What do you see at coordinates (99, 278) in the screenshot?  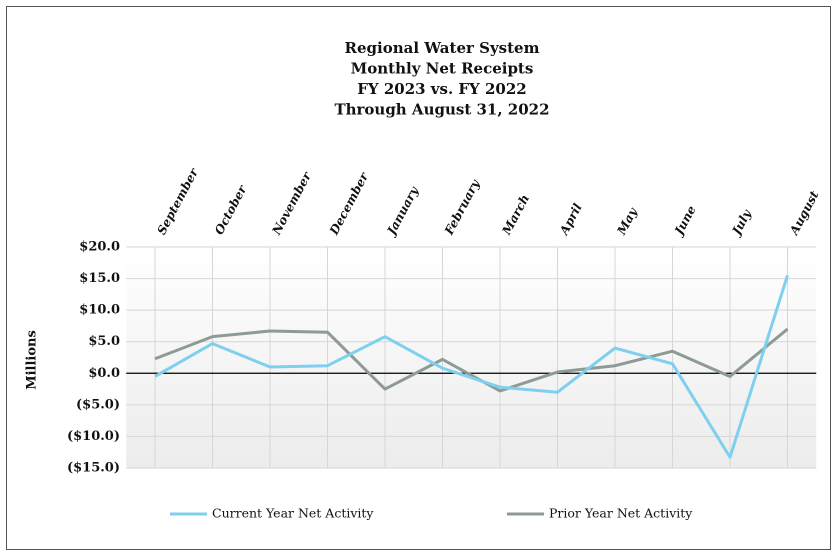 I see `y-tick-label: $15.0` at bounding box center [99, 278].